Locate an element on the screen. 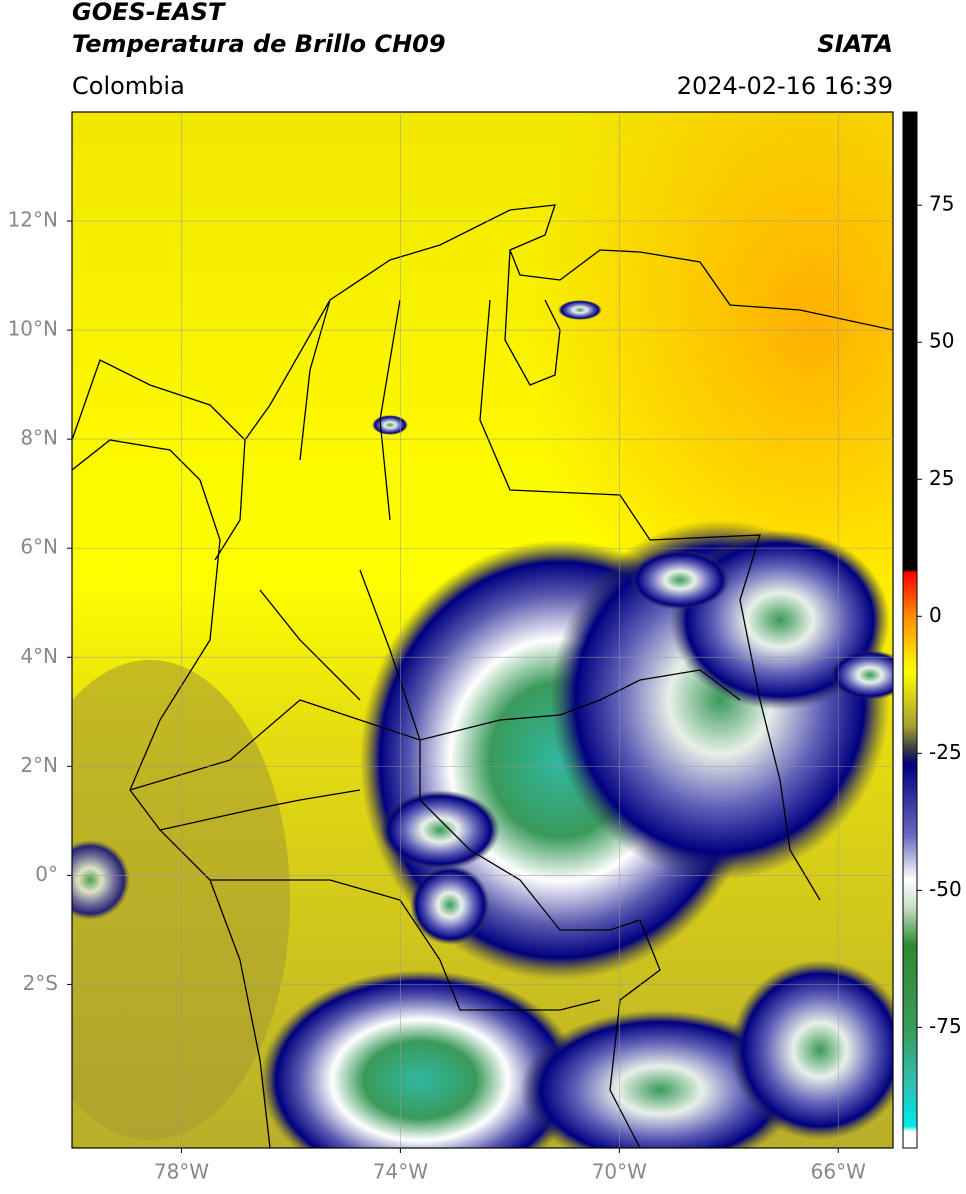 The image size is (966, 1194). timestamp: 2024-02-16 16:39 is located at coordinates (785, 86).